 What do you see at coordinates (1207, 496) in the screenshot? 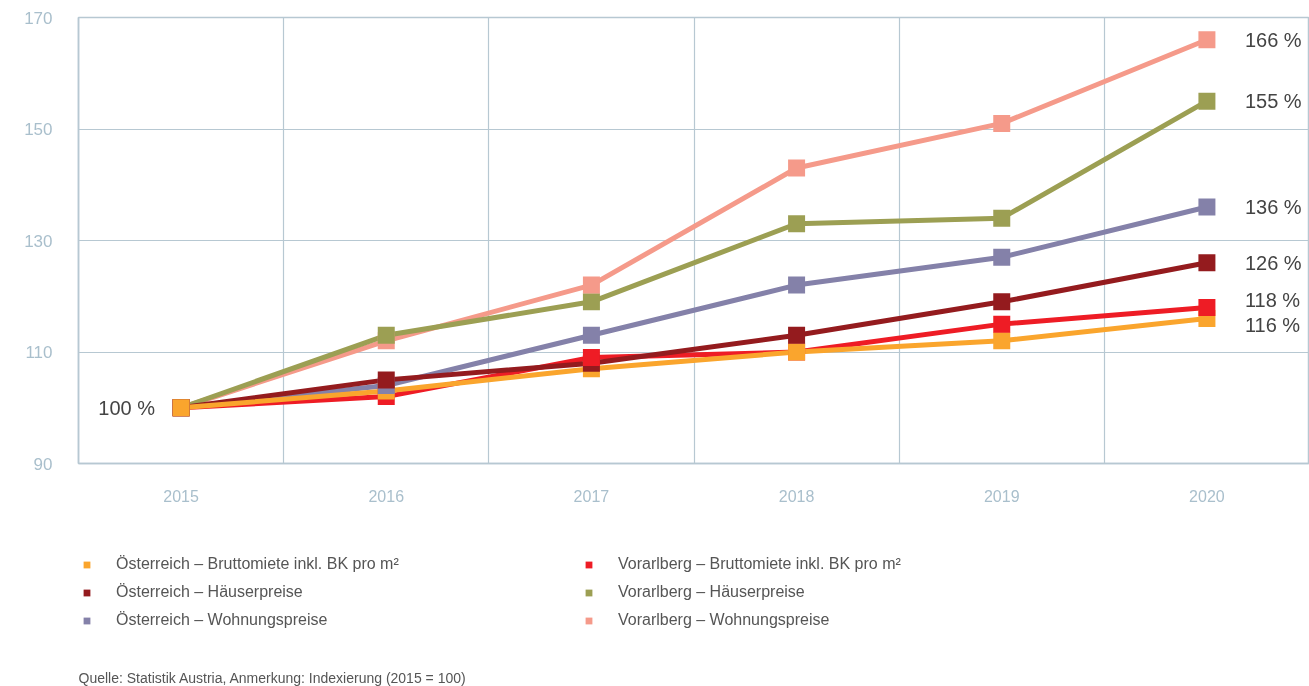
I see `x-tick-label: 2020` at bounding box center [1207, 496].